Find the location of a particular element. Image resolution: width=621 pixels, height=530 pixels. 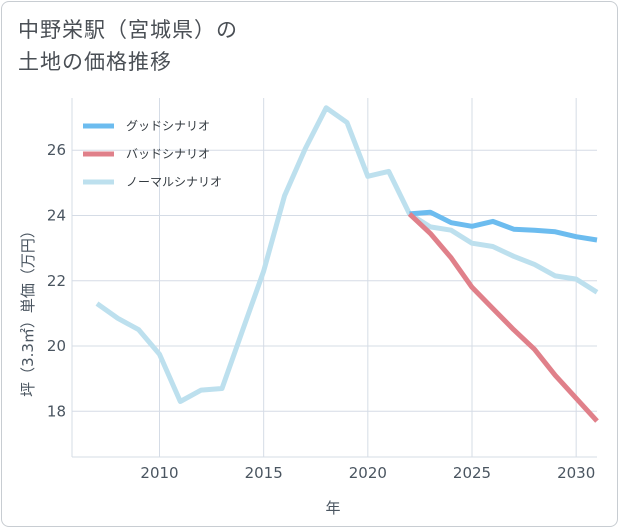

x-tick-label: 2015 is located at coordinates (264, 473).